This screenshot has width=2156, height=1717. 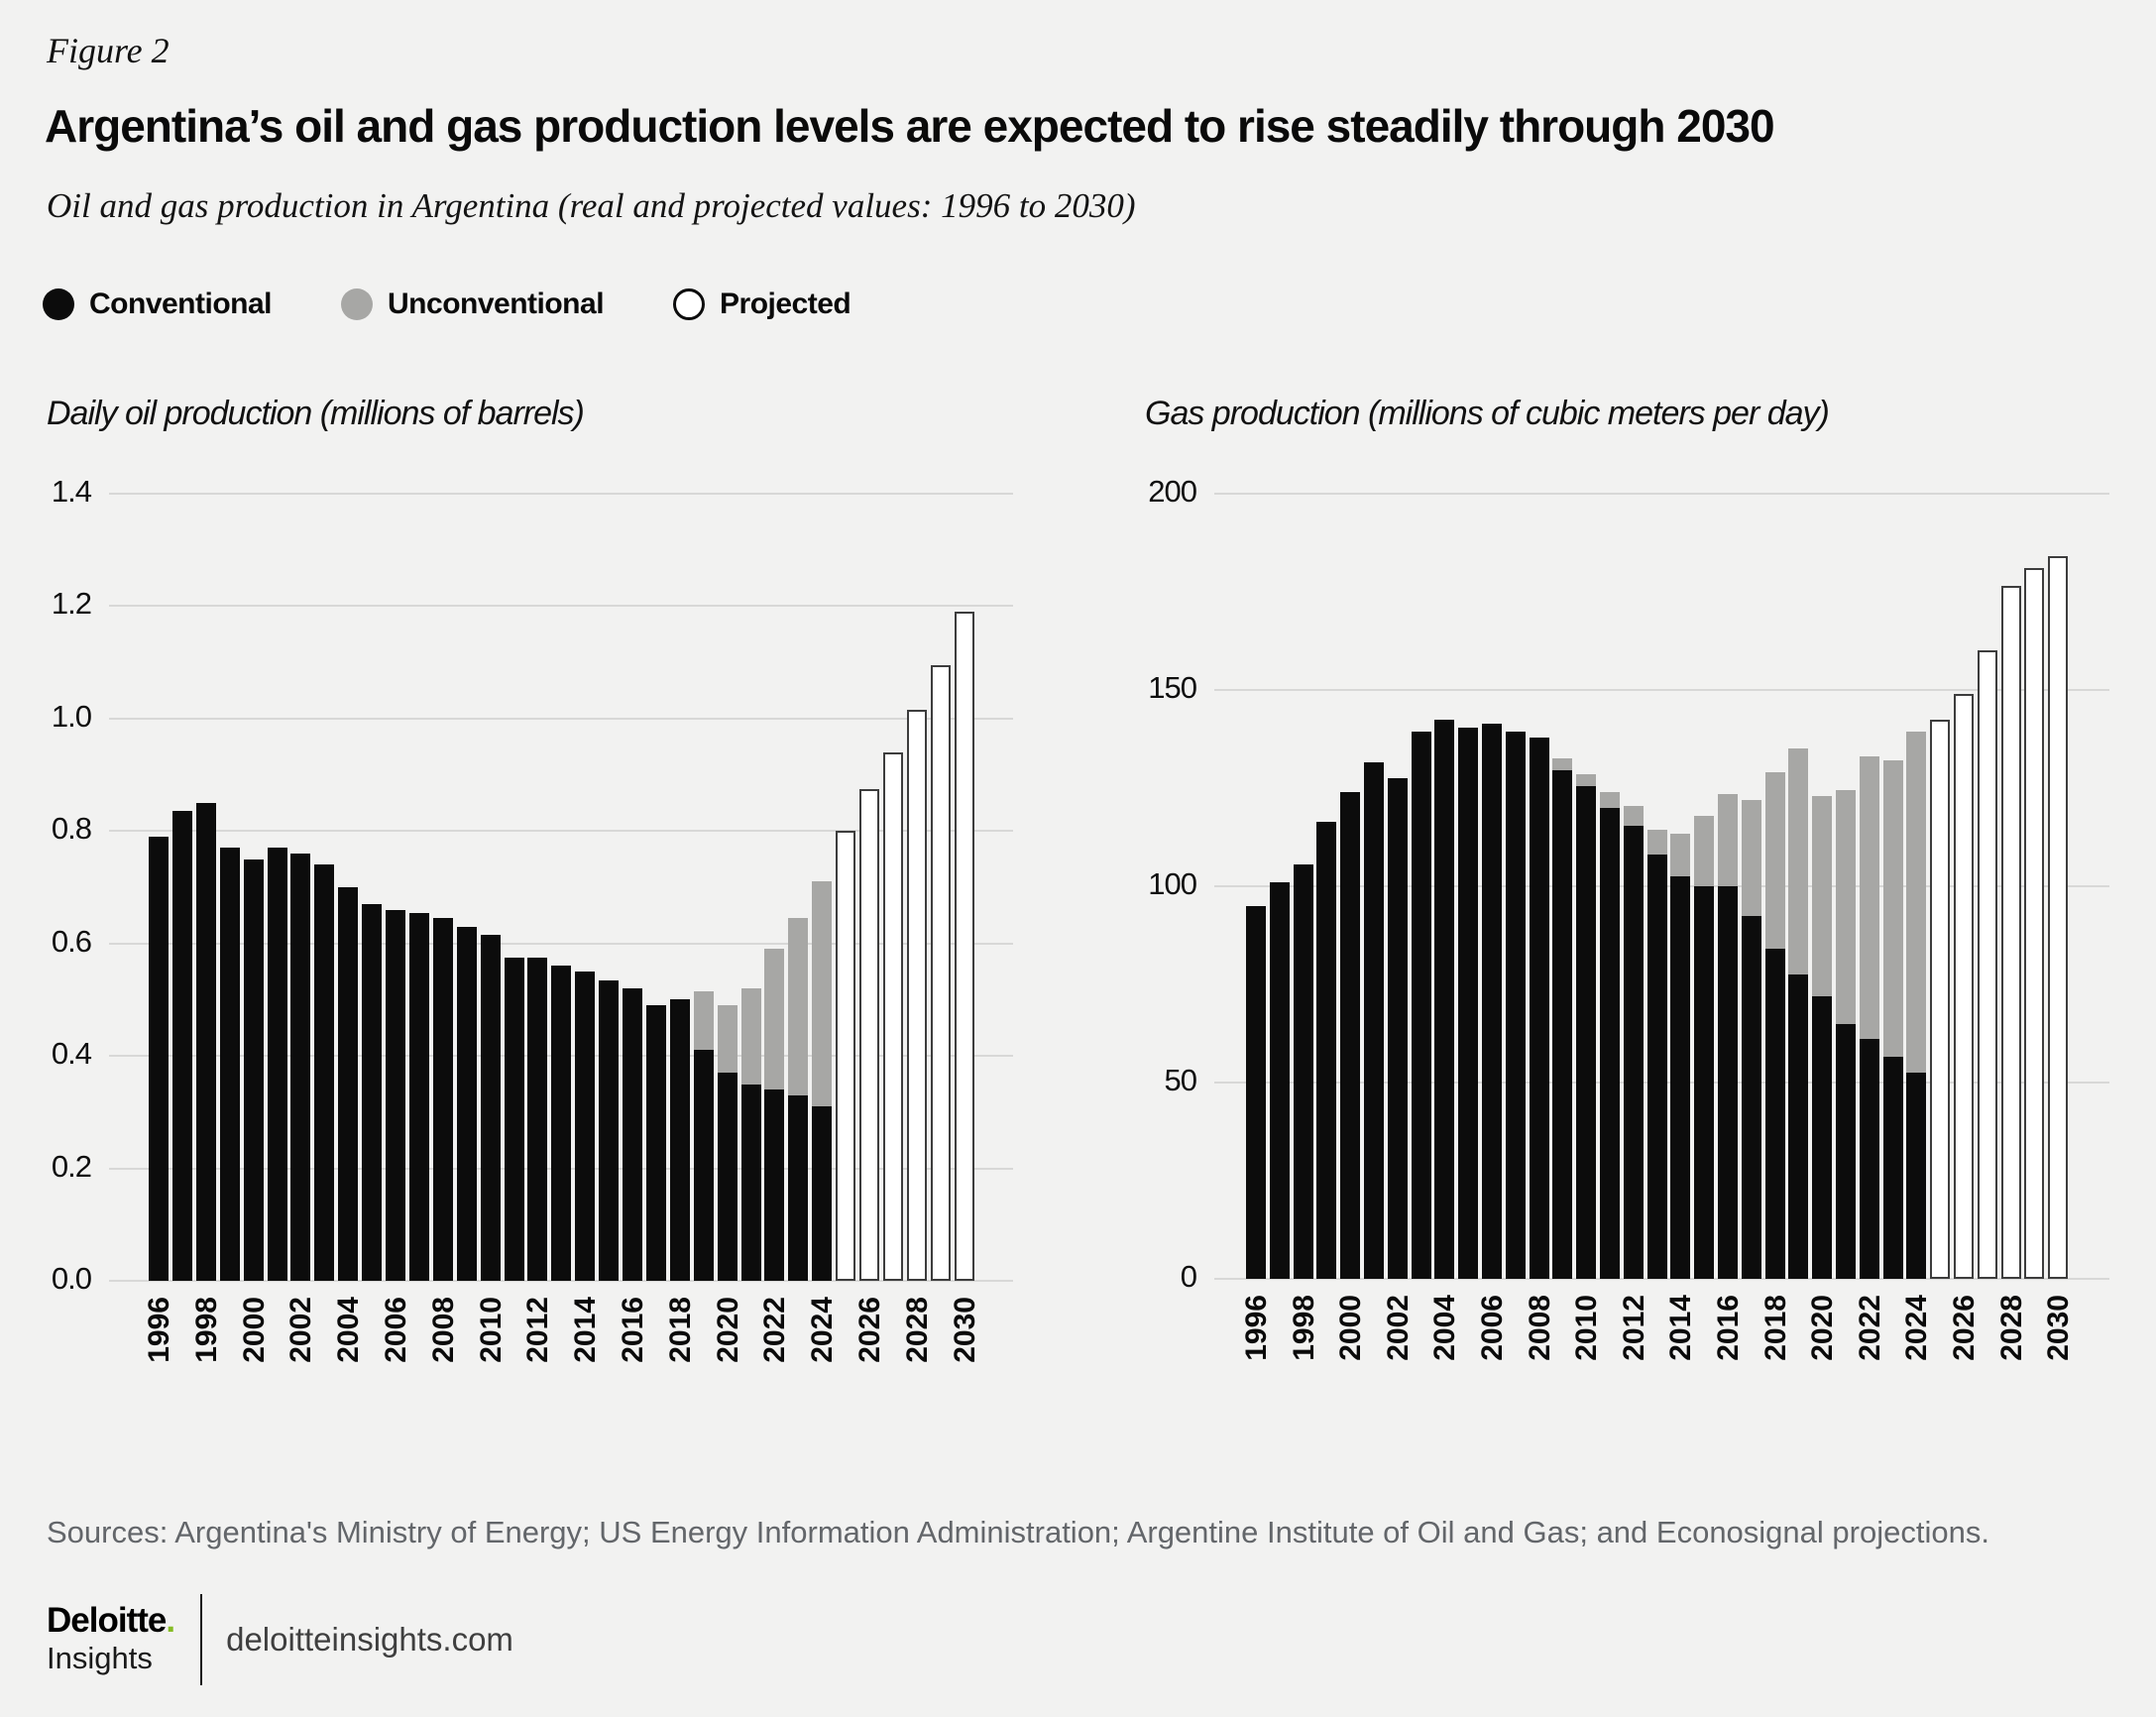 I want to click on bar-2020-conventional, so click(x=727, y=1177).